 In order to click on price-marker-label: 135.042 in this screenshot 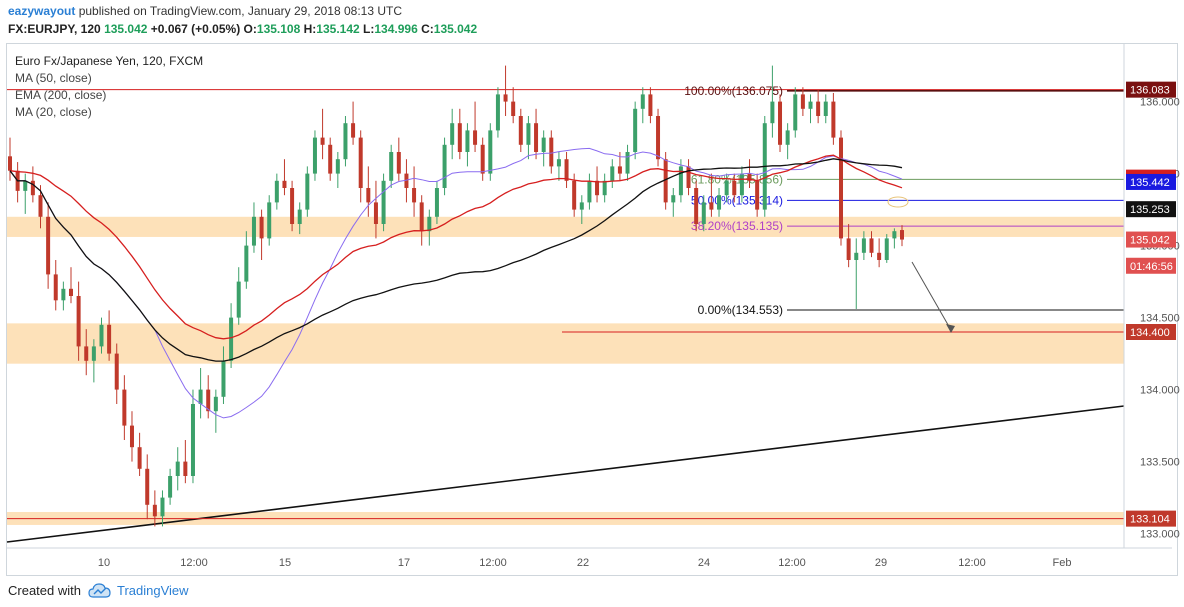, I will do `click(1150, 241)`.